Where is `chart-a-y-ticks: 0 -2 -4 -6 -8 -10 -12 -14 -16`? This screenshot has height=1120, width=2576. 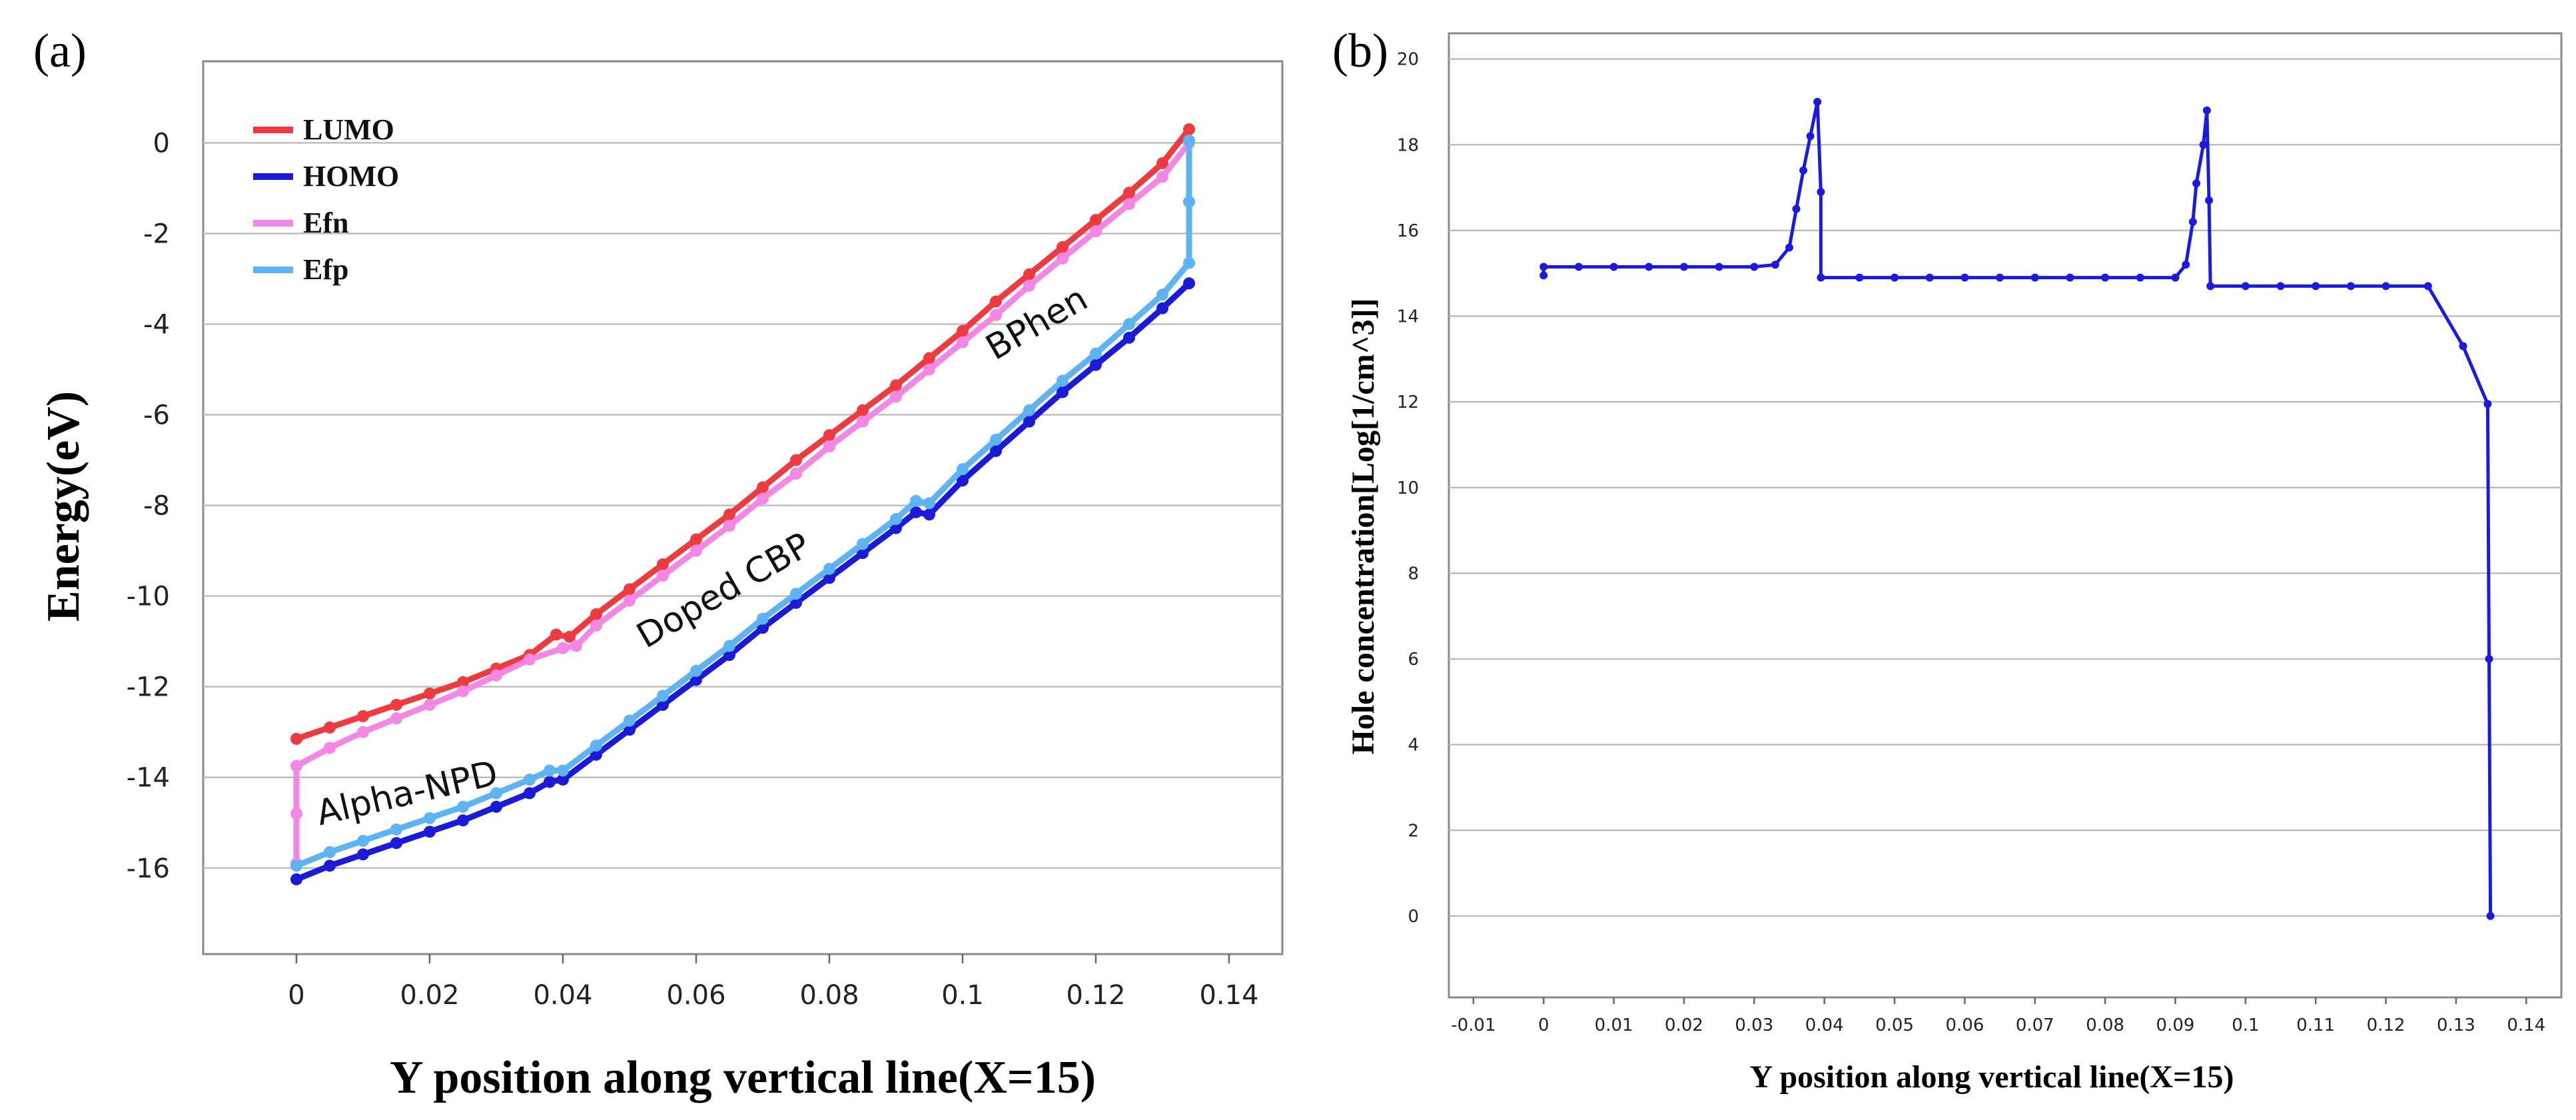
chart-a-y-ticks: 0 -2 -4 -6 -8 -10 -12 -14 -16 is located at coordinates (149, 506).